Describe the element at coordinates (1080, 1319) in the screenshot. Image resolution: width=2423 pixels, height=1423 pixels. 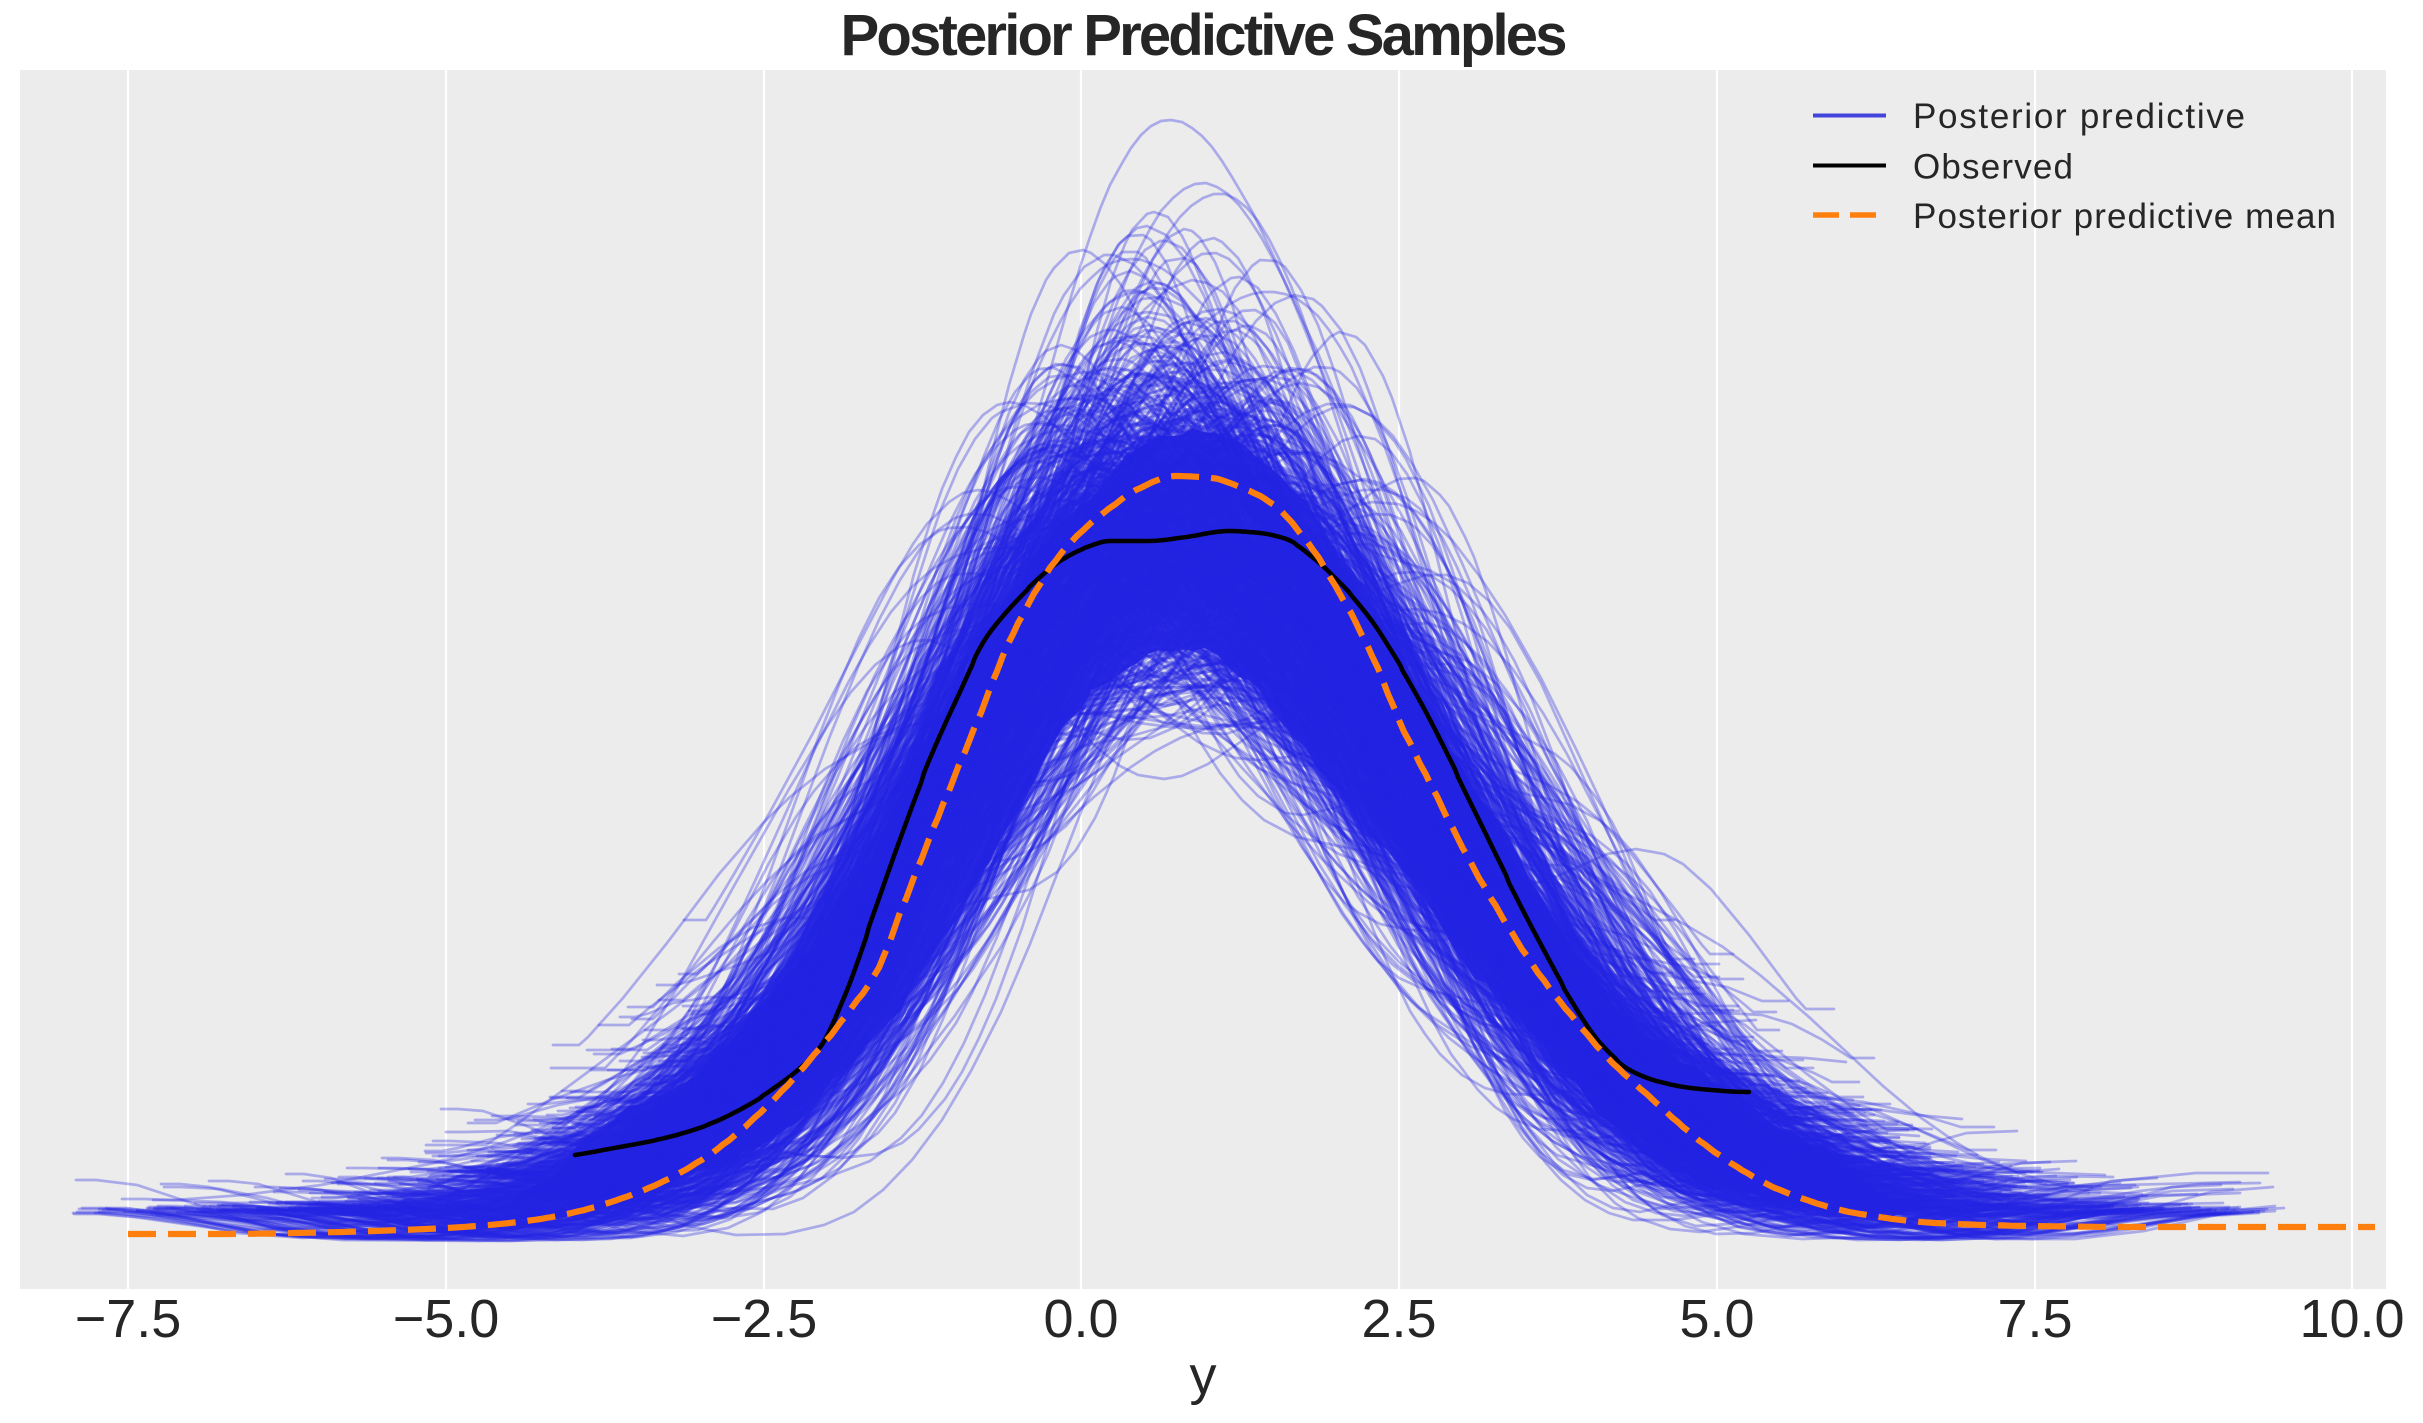
I see `svg-text: 0.0` at that location.